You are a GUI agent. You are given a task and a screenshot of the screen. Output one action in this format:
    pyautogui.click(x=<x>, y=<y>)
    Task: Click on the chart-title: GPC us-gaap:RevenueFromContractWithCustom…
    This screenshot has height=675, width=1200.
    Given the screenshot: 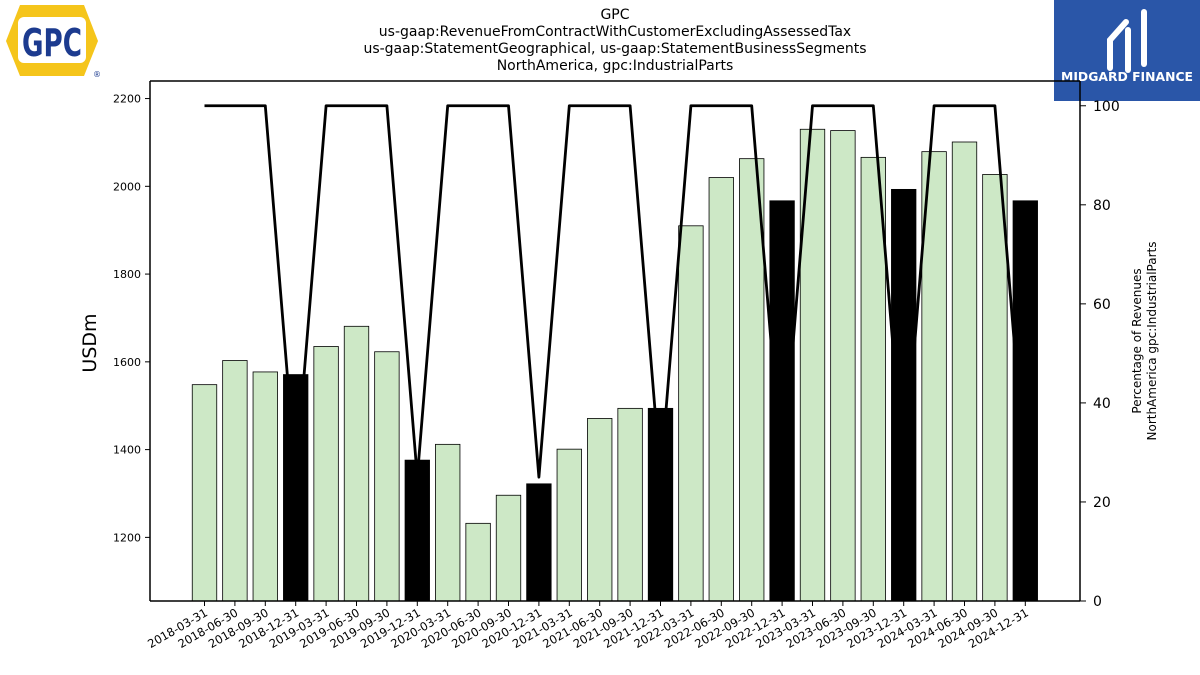 What is the action you would take?
    pyautogui.click(x=600, y=41)
    